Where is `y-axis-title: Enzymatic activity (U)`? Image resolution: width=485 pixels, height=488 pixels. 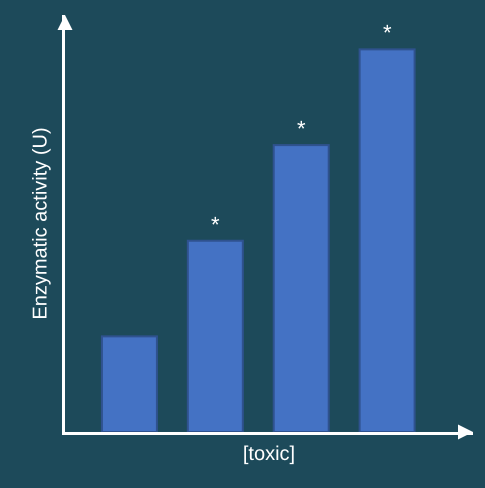 y-axis-title: Enzymatic activity (U) is located at coordinates (41, 223).